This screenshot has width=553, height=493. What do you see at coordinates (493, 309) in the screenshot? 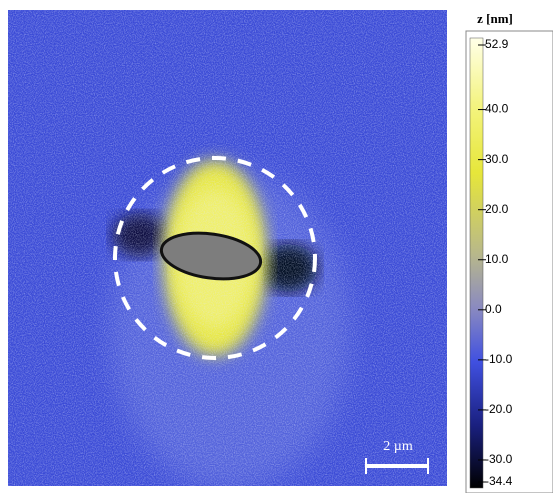
I see `colorbar-tick-label: 0.0` at bounding box center [493, 309].